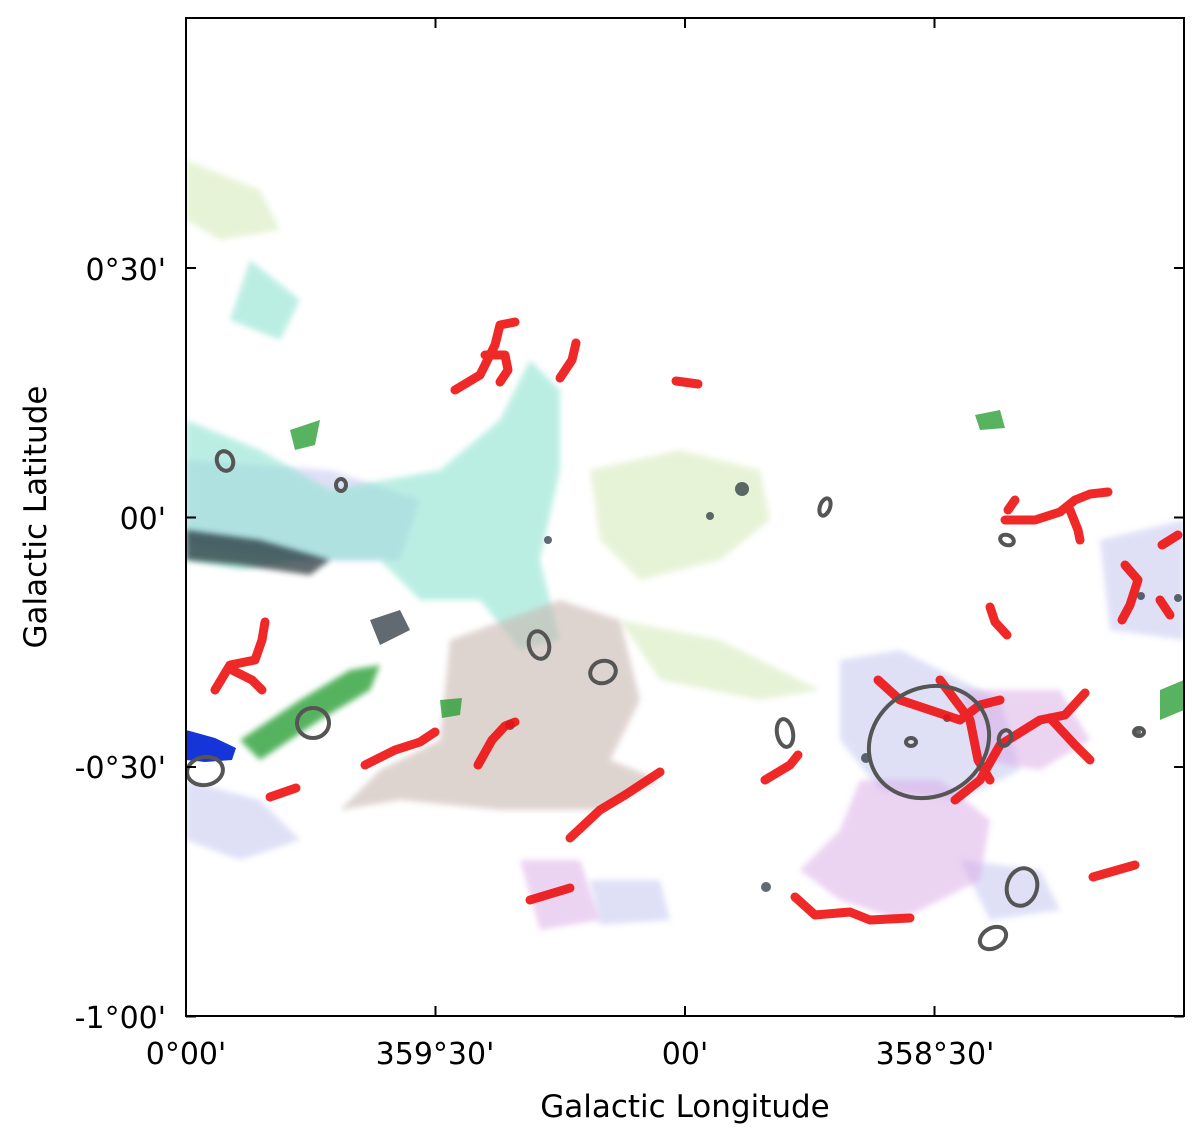 This screenshot has height=1134, width=1200. What do you see at coordinates (500, 705) in the screenshot?
I see `tan-emission` at bounding box center [500, 705].